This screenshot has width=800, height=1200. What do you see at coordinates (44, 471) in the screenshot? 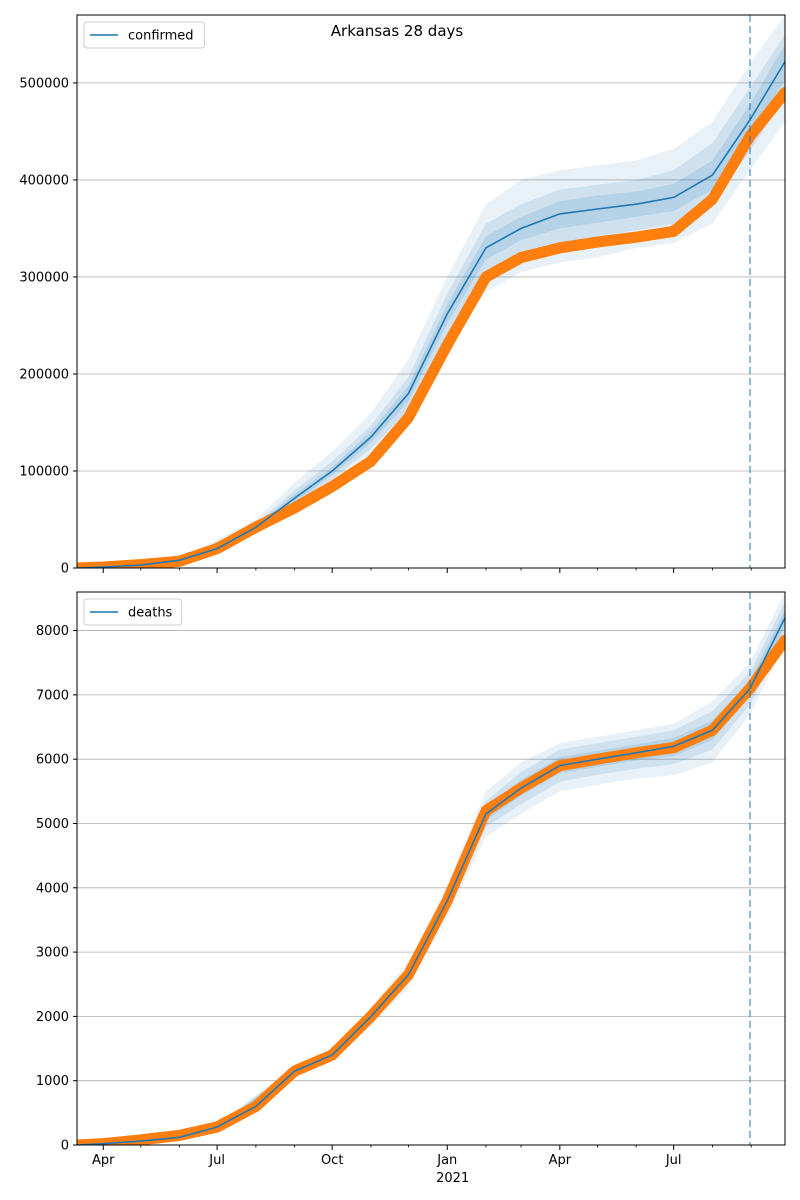
I see `y-tick-label: 100000` at bounding box center [44, 471].